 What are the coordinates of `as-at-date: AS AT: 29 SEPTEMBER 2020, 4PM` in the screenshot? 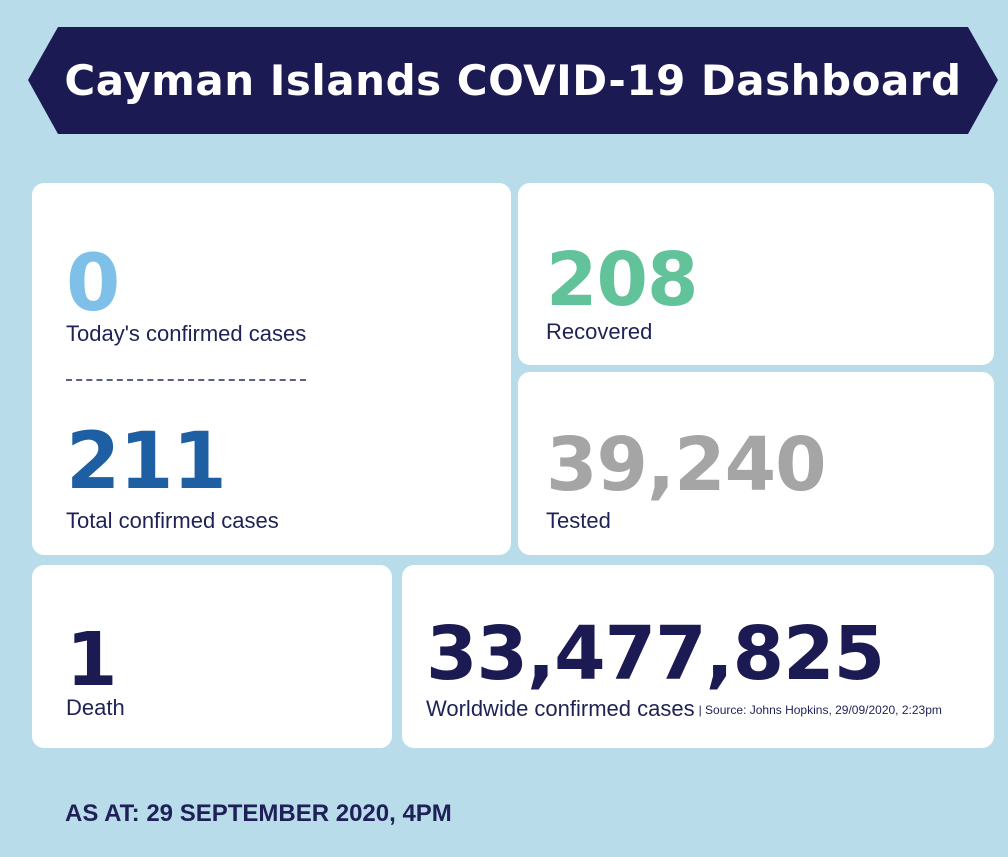 It's located at (258, 813).